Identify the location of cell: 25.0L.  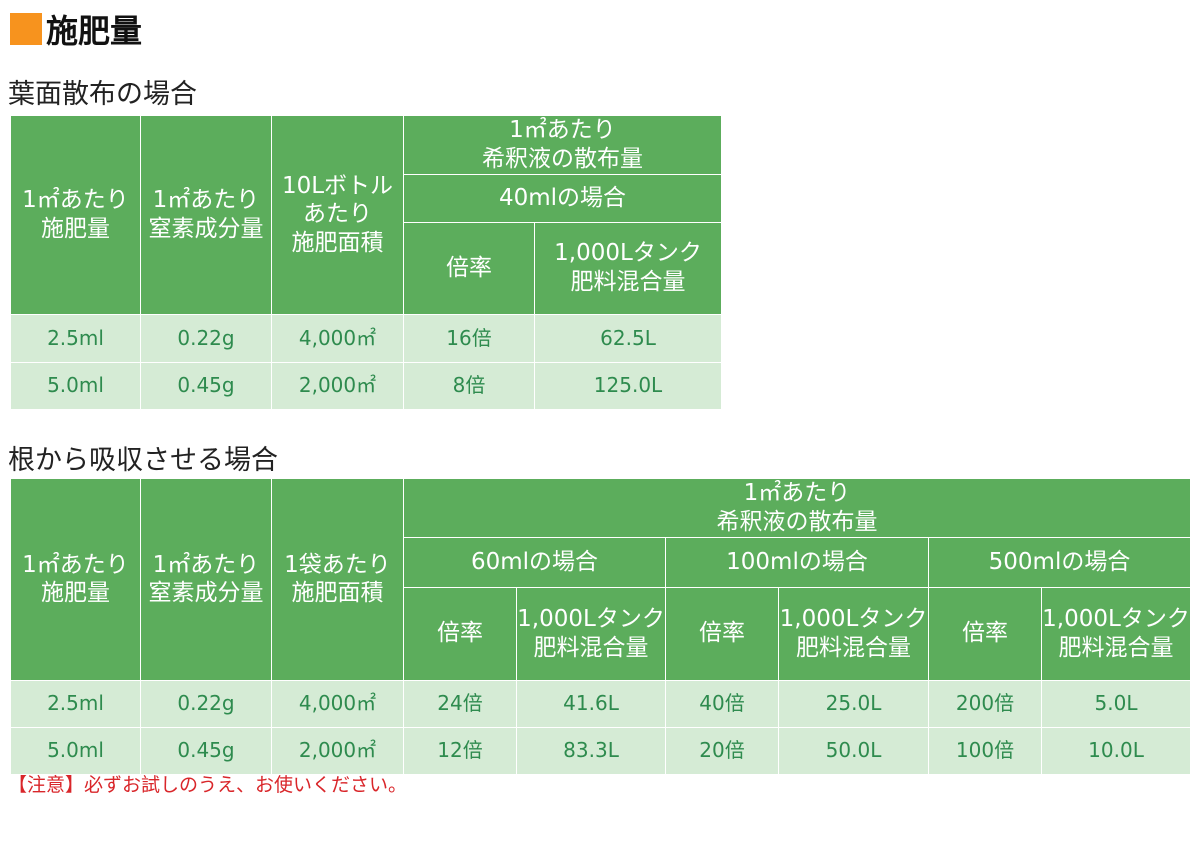
(853, 703).